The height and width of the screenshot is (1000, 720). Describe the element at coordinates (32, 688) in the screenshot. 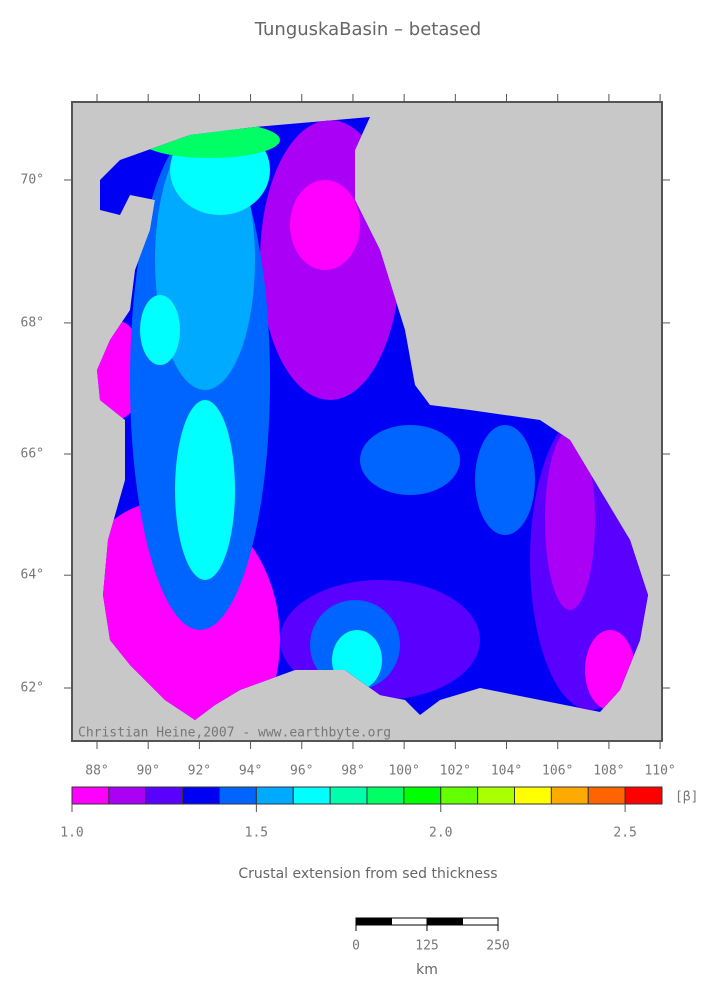

I see `lat-label: 62°` at that location.